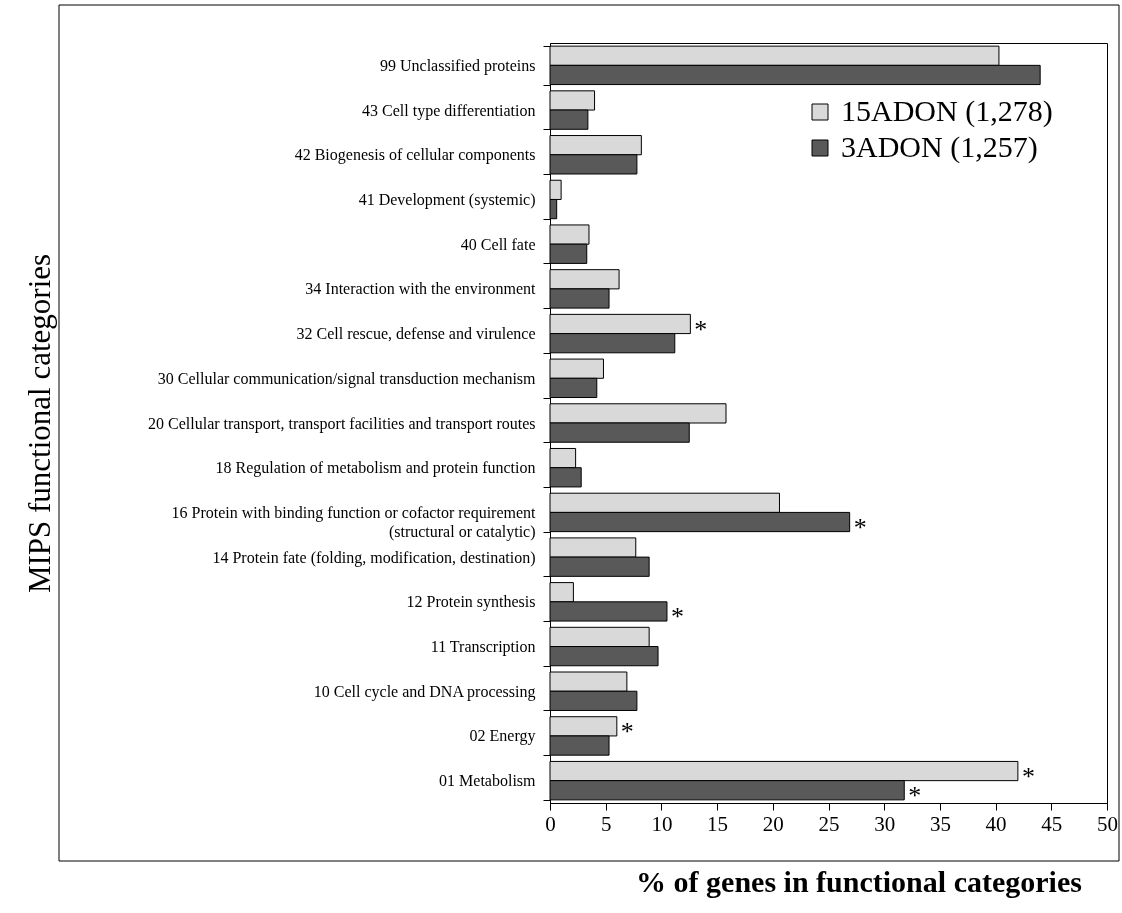 This screenshot has height=913, width=1122. What do you see at coordinates (416, 334) in the screenshot?
I see `y-tick-label: 32 Cell rescue, defense and virulence` at bounding box center [416, 334].